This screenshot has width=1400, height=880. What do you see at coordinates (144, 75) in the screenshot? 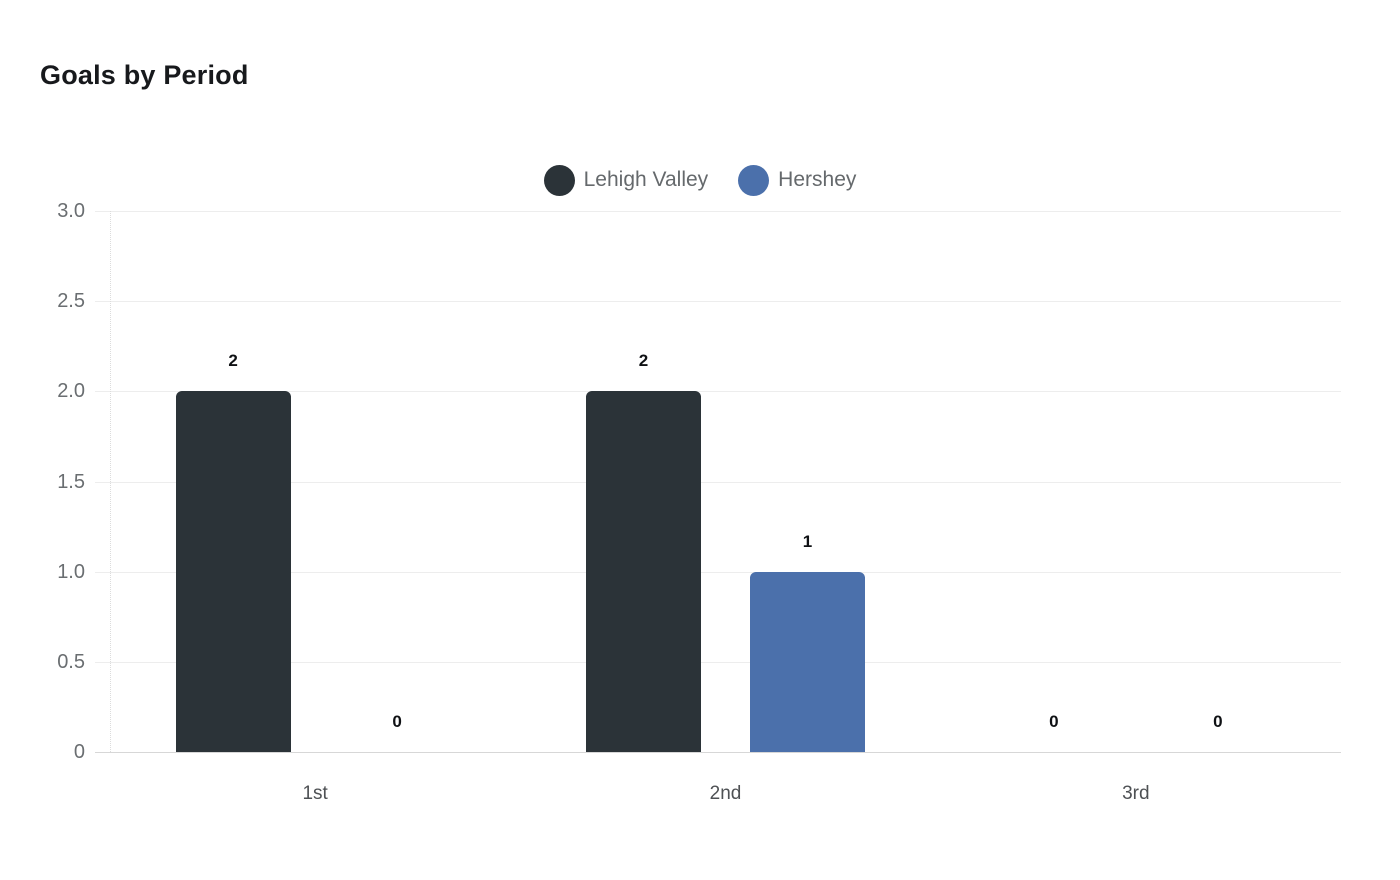
I see `chart-title: Goals by Period` at bounding box center [144, 75].